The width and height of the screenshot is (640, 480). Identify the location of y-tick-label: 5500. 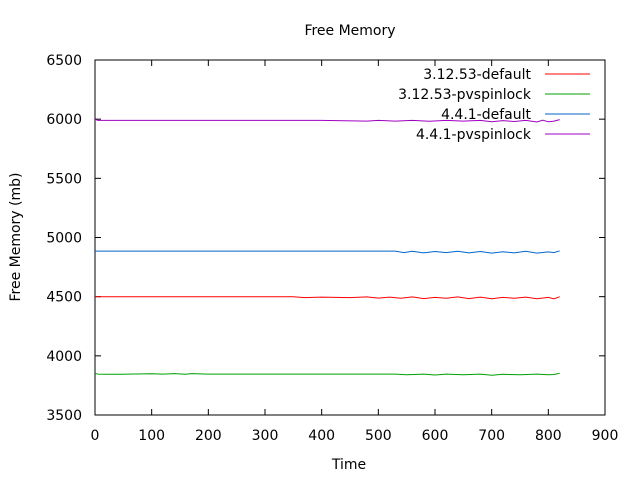
(64, 179).